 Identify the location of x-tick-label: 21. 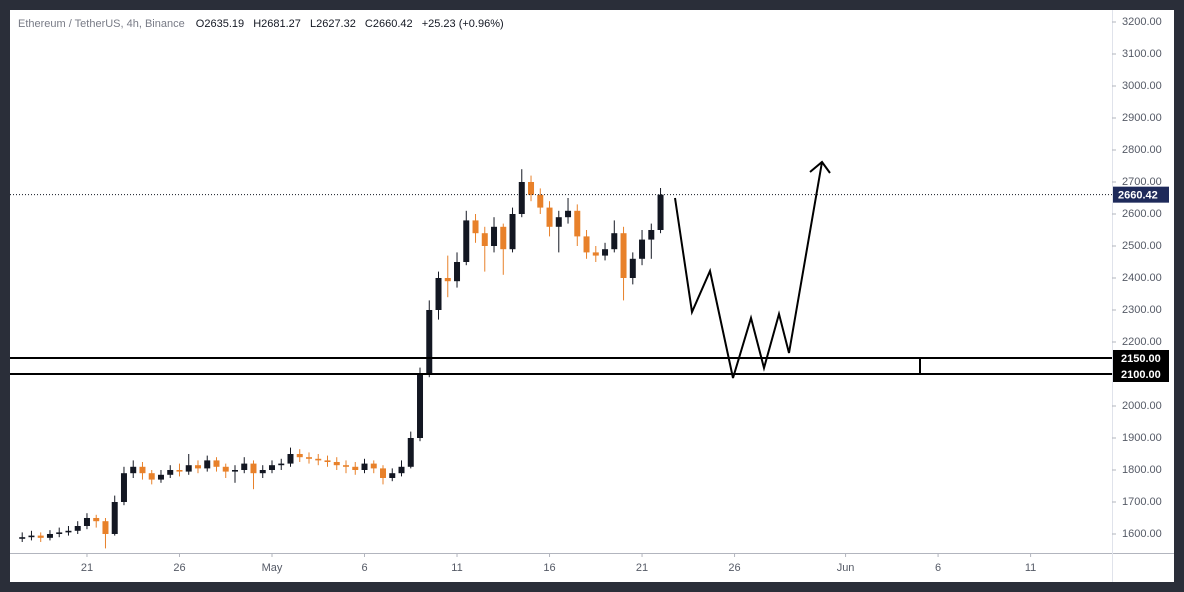
(87, 568).